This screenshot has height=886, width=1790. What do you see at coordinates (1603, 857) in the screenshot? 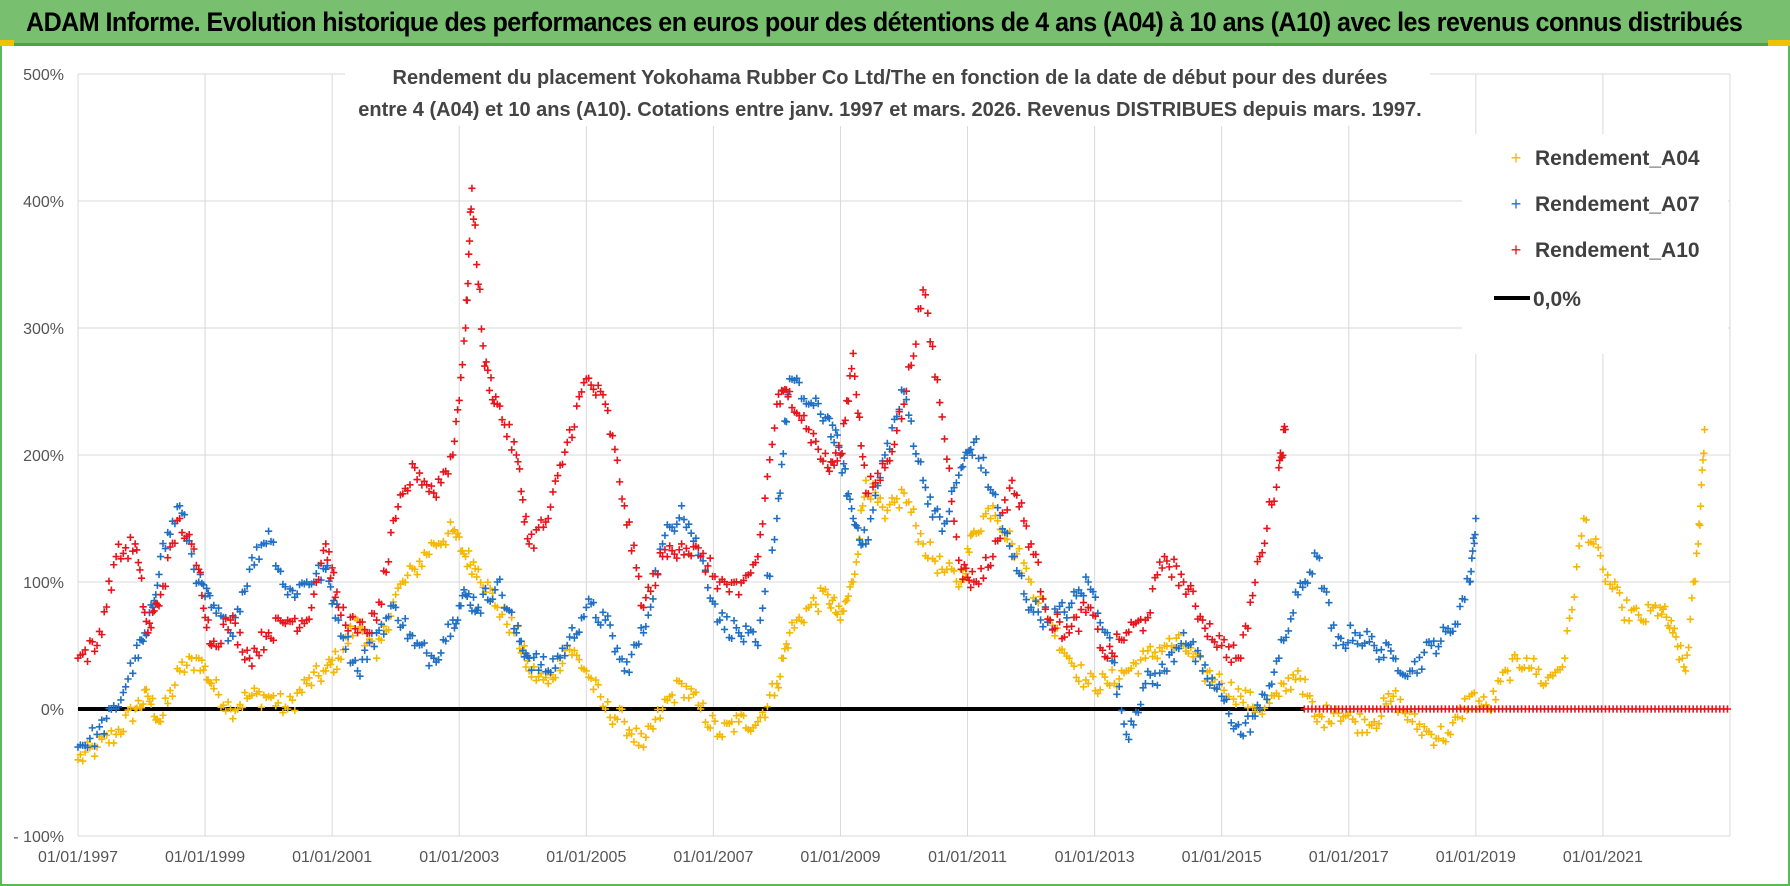
I see `x-tick-label: 01/01/2021` at bounding box center [1603, 857].